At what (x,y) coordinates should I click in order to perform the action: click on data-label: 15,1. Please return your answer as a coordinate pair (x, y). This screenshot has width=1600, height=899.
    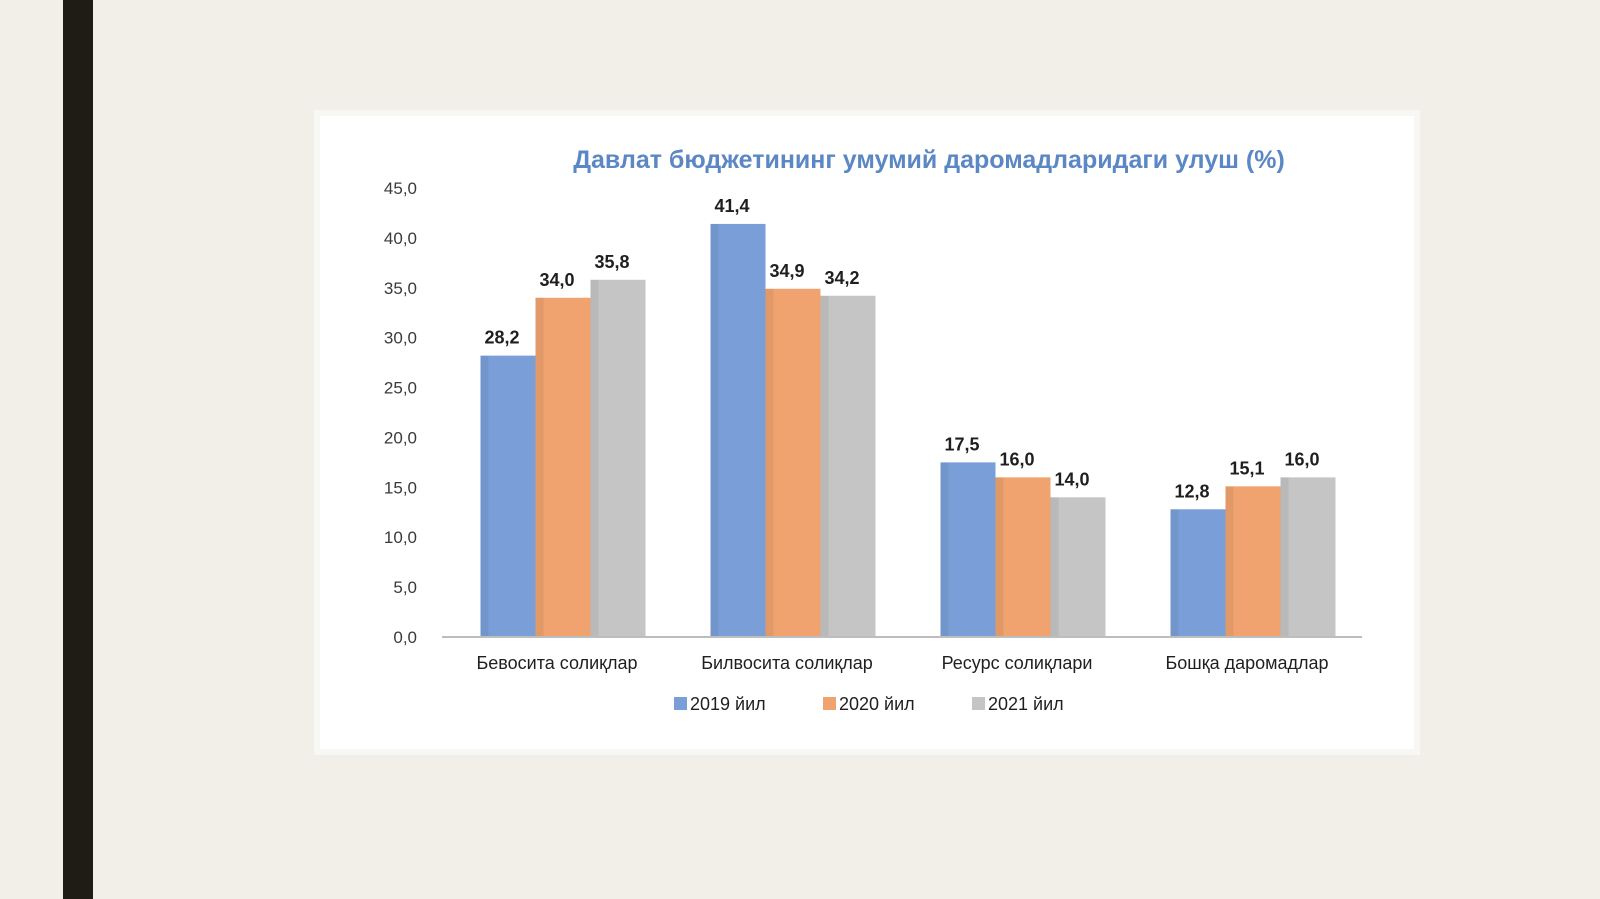
    Looking at the image, I should click on (1246, 468).